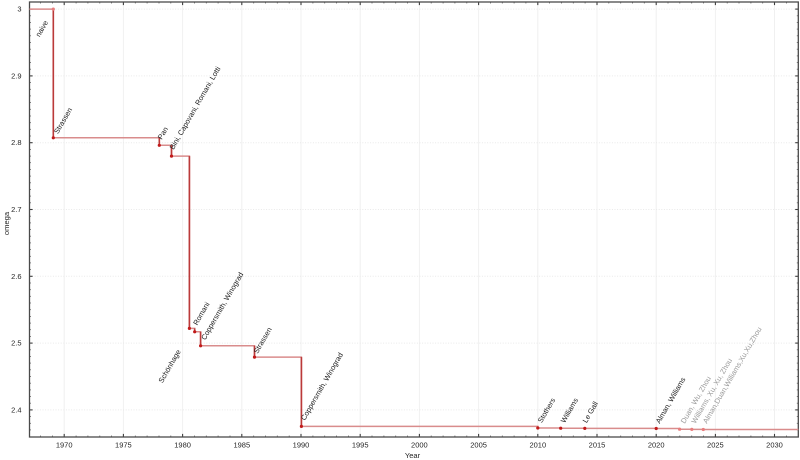 Image resolution: width=800 pixels, height=460 pixels. What do you see at coordinates (16, 142) in the screenshot?
I see `svg-text: 2.8` at bounding box center [16, 142].